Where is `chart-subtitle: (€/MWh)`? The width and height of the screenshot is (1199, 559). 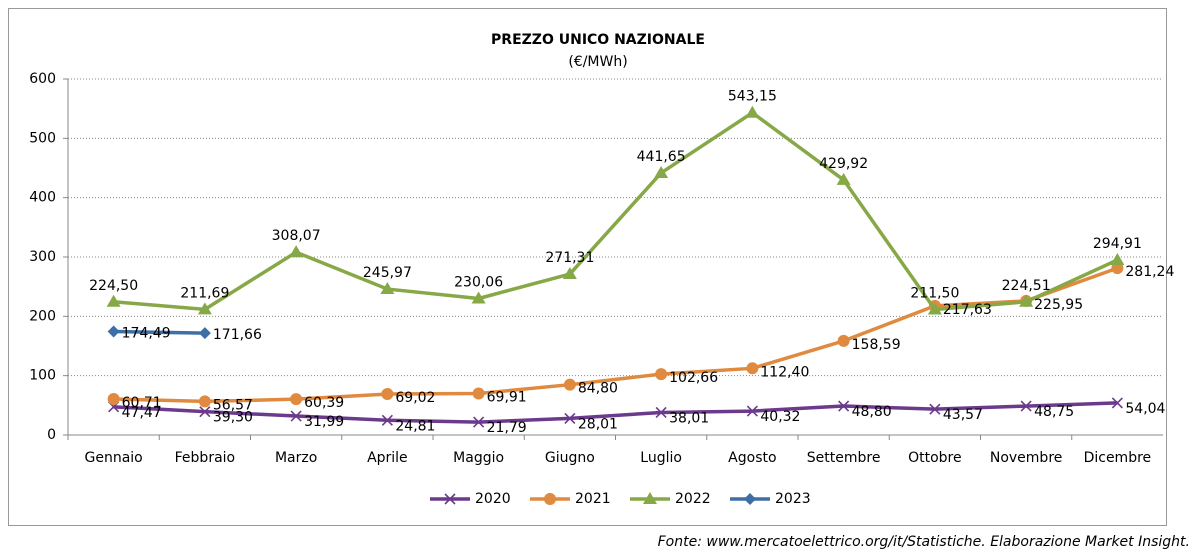
chart-subtitle: (€/MWh) is located at coordinates (597, 62).